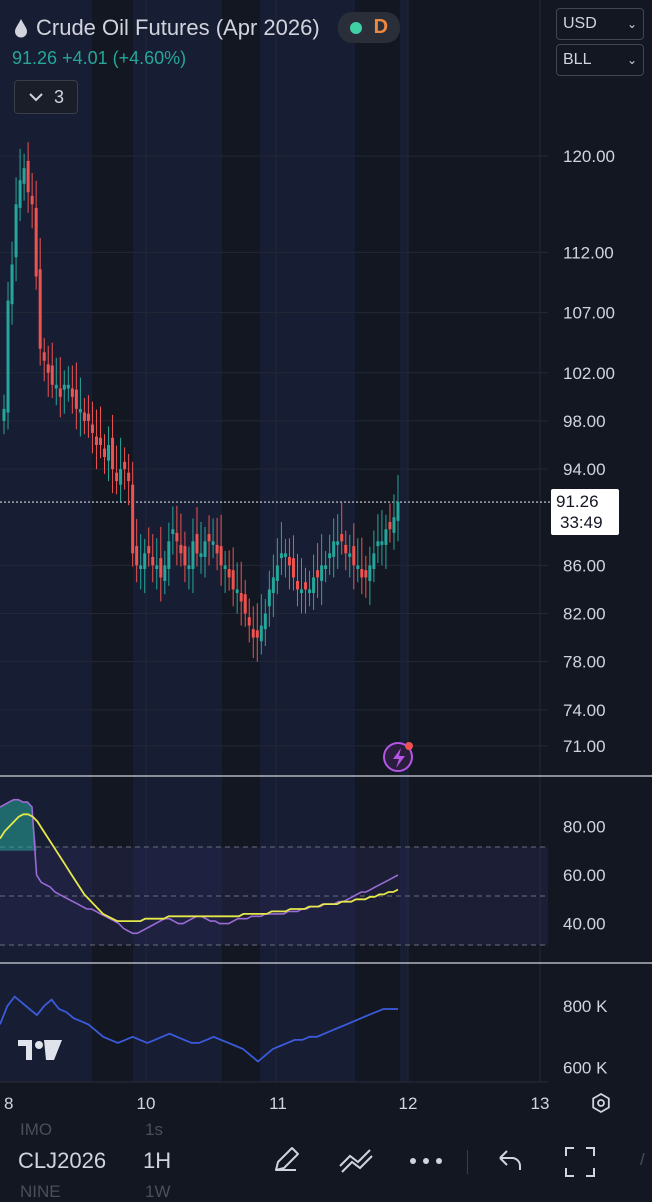 This screenshot has height=1202, width=652. What do you see at coordinates (35, 58) in the screenshot?
I see `last-price: 91.26` at bounding box center [35, 58].